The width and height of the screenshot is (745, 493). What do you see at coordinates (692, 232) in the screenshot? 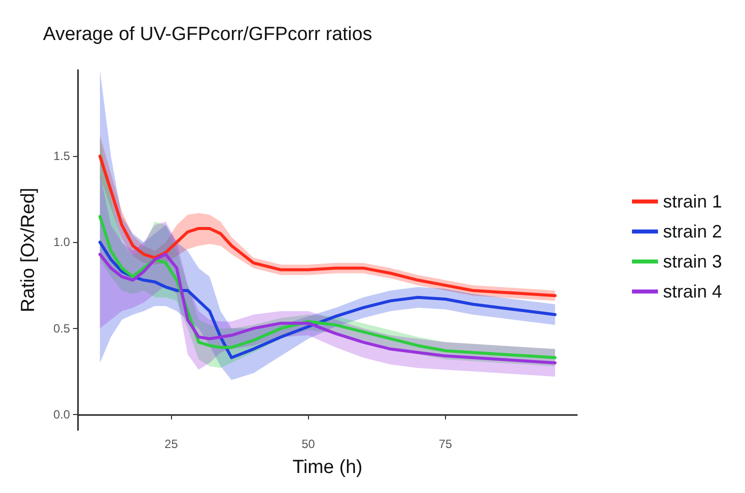
I see `legend-label: strain 2` at bounding box center [692, 232].